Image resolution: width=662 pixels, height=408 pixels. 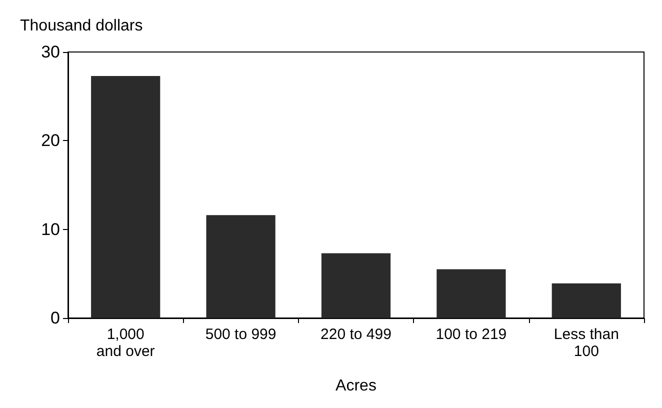 What do you see at coordinates (240, 334) in the screenshot?
I see `x-tick-label: 500 to 999` at bounding box center [240, 334].